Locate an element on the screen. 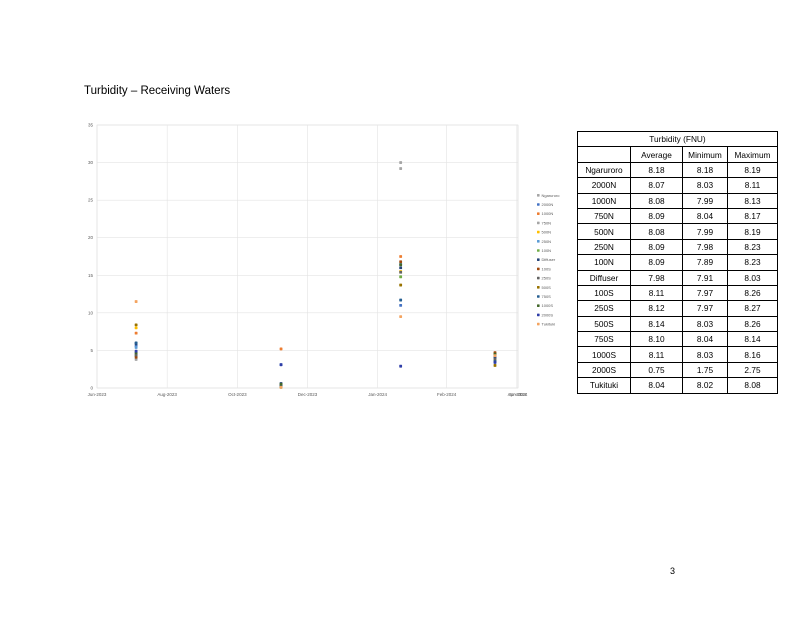 Image resolution: width=800 pixels, height=619 pixels. section-heading: Turbidity – Receiving Waters is located at coordinates (157, 91).